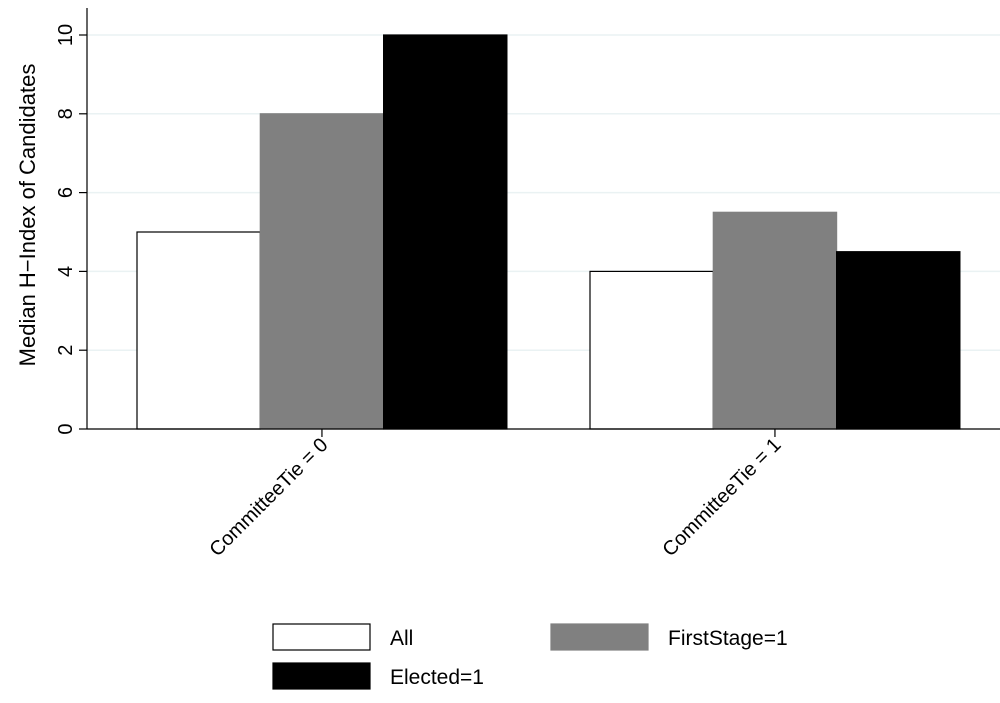  What do you see at coordinates (66, 113) in the screenshot?
I see `y-tick-label: 8` at bounding box center [66, 113].